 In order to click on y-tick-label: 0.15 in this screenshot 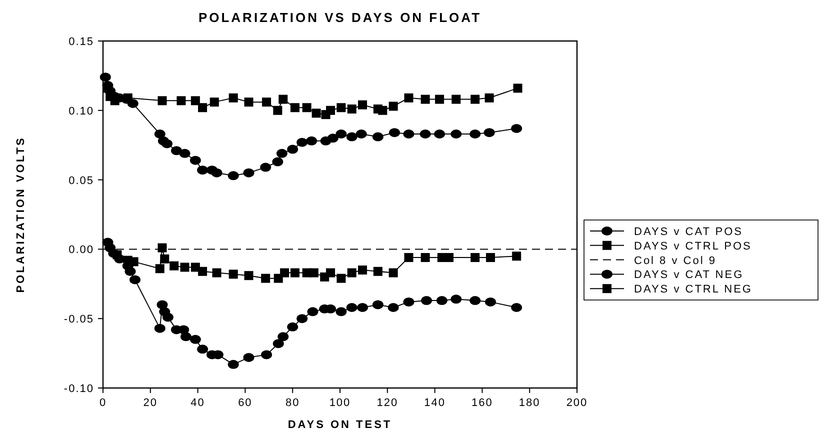, I will do `click(81, 42)`.